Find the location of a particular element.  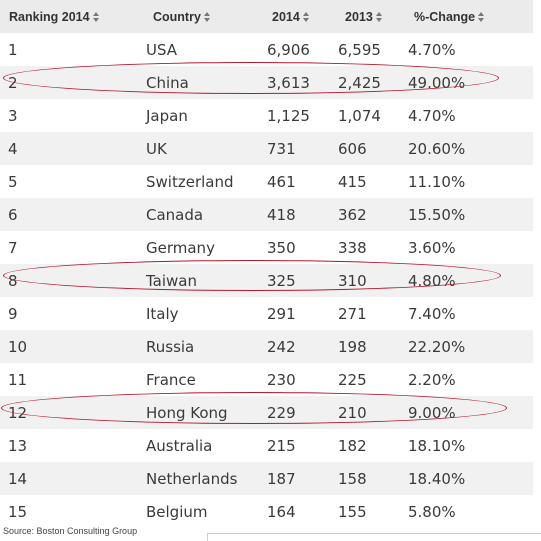

cell-country: Netherlands is located at coordinates (192, 478).